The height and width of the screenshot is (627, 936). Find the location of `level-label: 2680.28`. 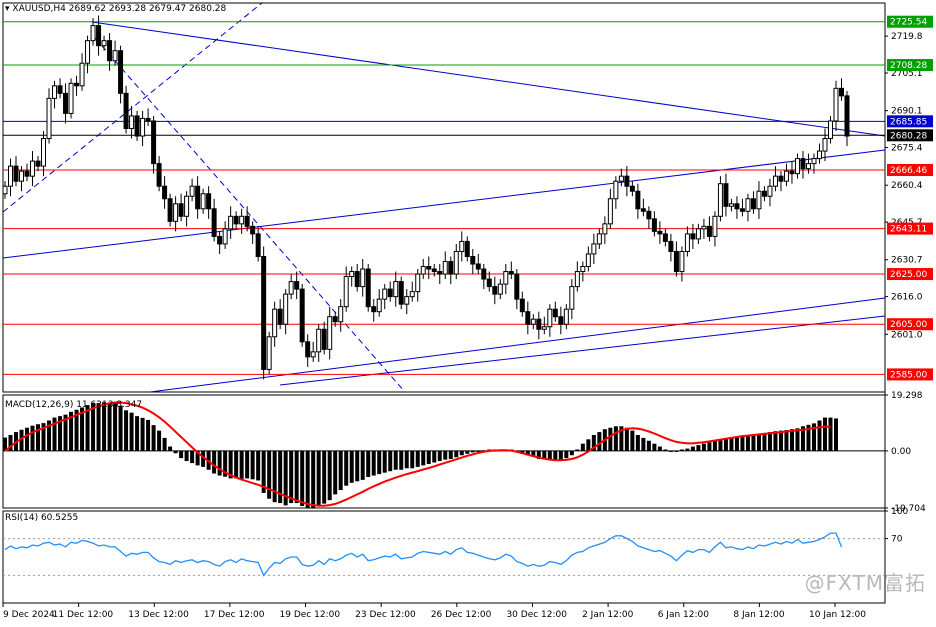

level-label: 2680.28 is located at coordinates (908, 136).